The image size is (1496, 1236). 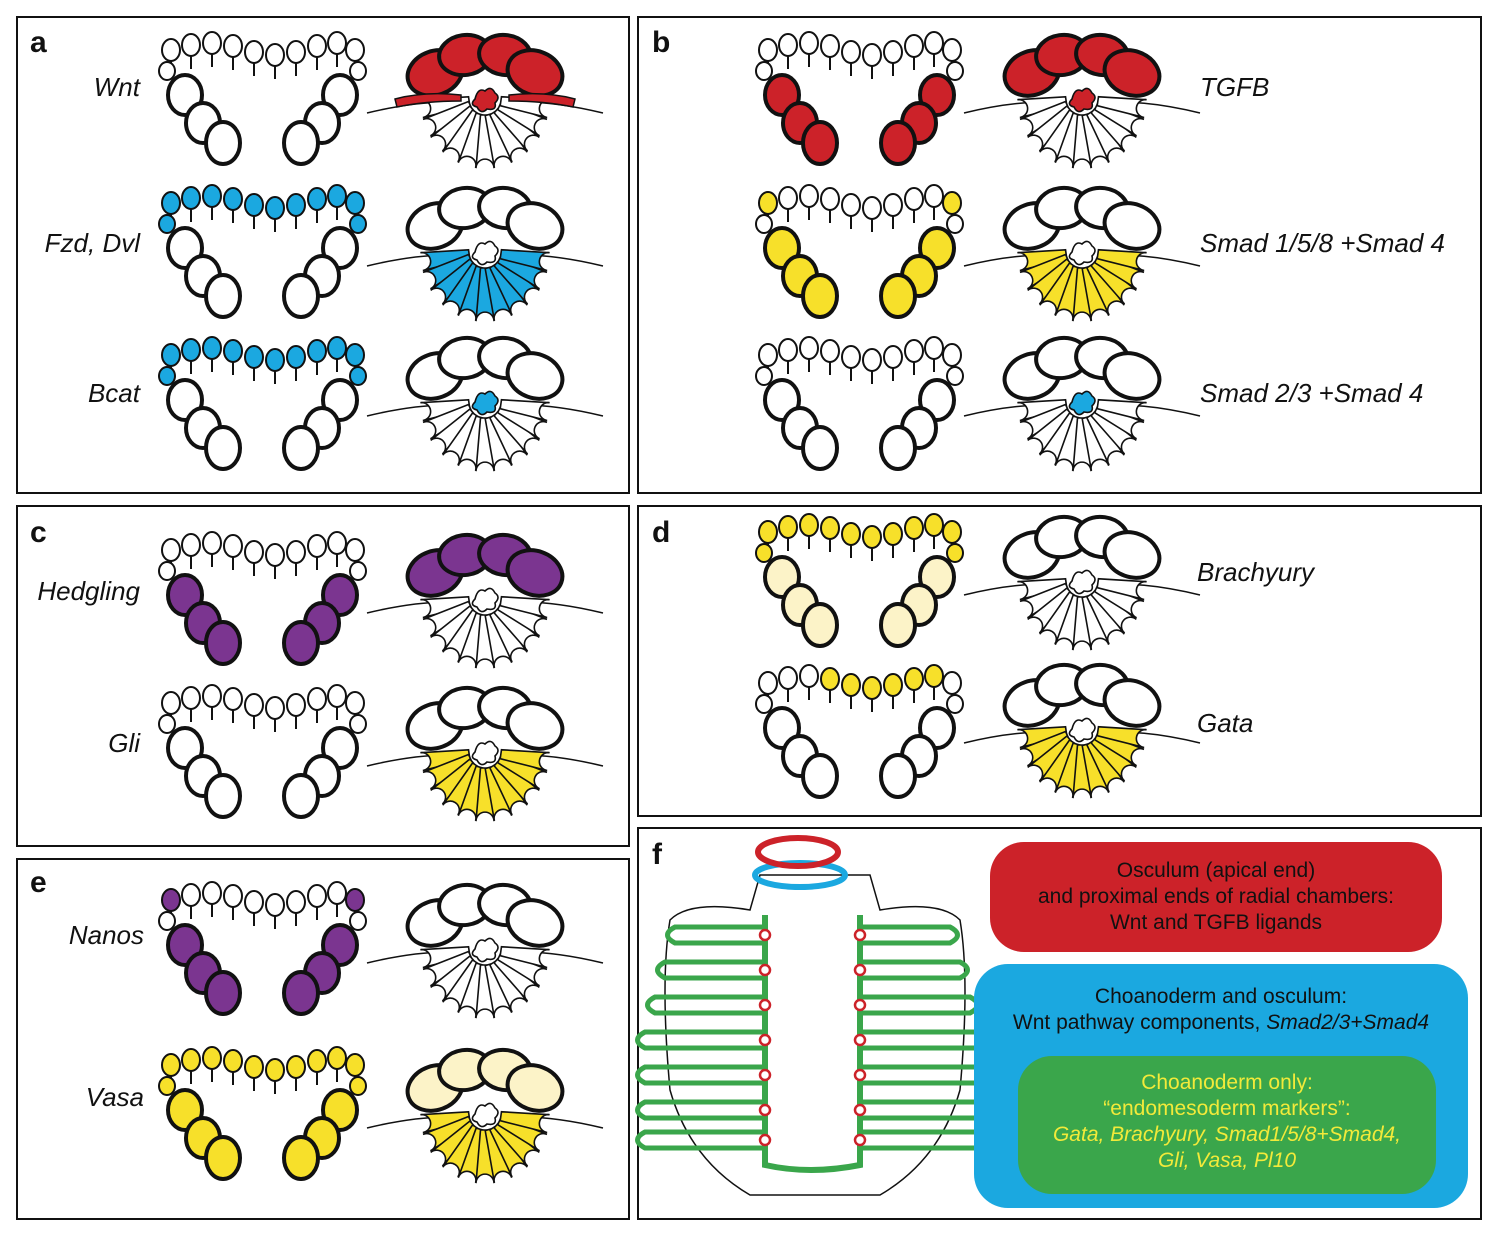 What do you see at coordinates (262, 1113) in the screenshot?
I see `left-diagram-vasa` at bounding box center [262, 1113].